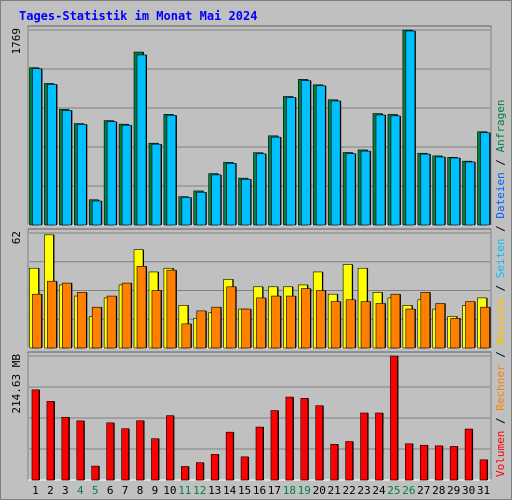  What do you see at coordinates (468, 490) in the screenshot?
I see `x-tick-label-30: 30` at bounding box center [468, 490].